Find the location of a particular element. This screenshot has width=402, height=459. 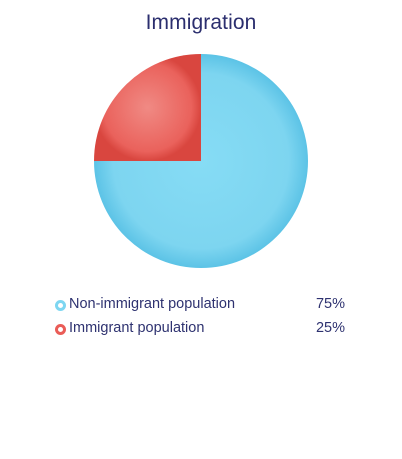

legend-item-immigrant: Immigrant population 25% is located at coordinates (205, 332).